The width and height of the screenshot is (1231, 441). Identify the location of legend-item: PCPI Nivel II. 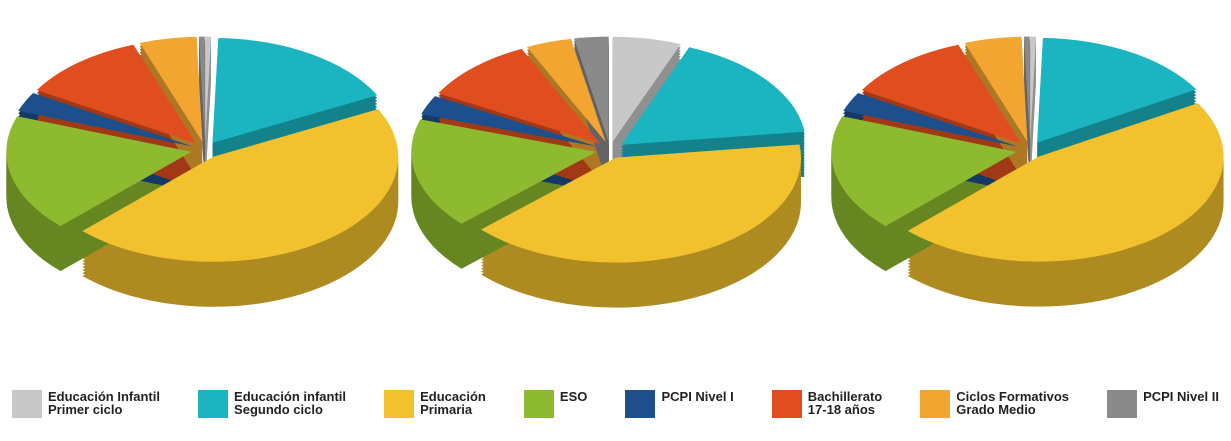
(1163, 404).